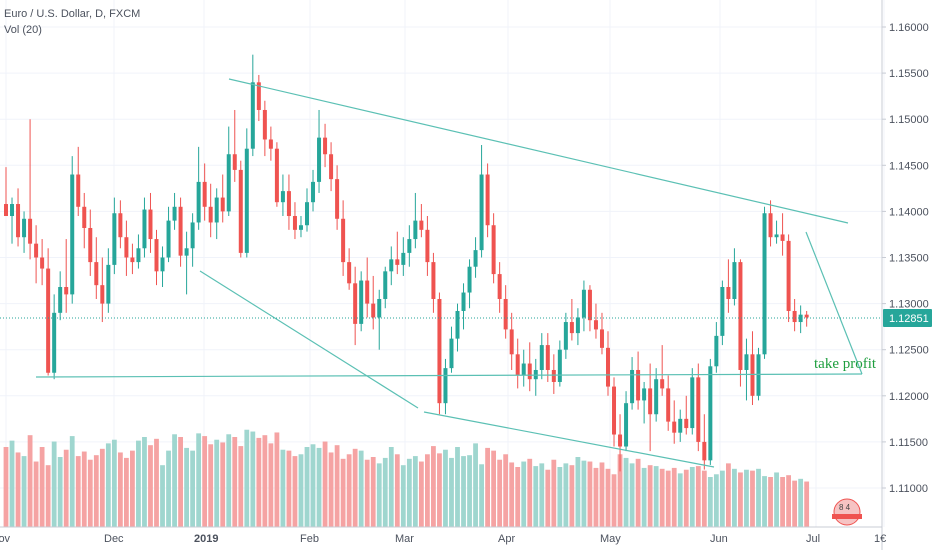 The height and width of the screenshot is (555, 932). What do you see at coordinates (506, 539) in the screenshot?
I see `time-tick-label: Apr` at bounding box center [506, 539].